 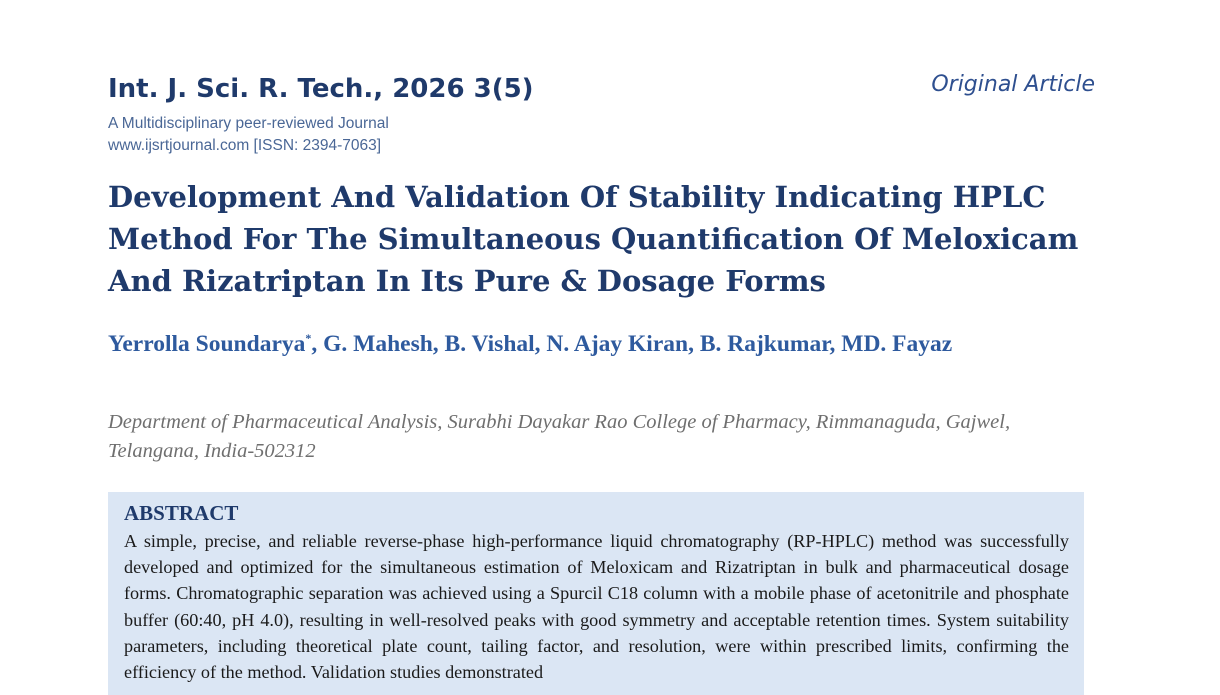 What do you see at coordinates (207, 344) in the screenshot?
I see `first-author: Yerrolla Soundarya` at bounding box center [207, 344].